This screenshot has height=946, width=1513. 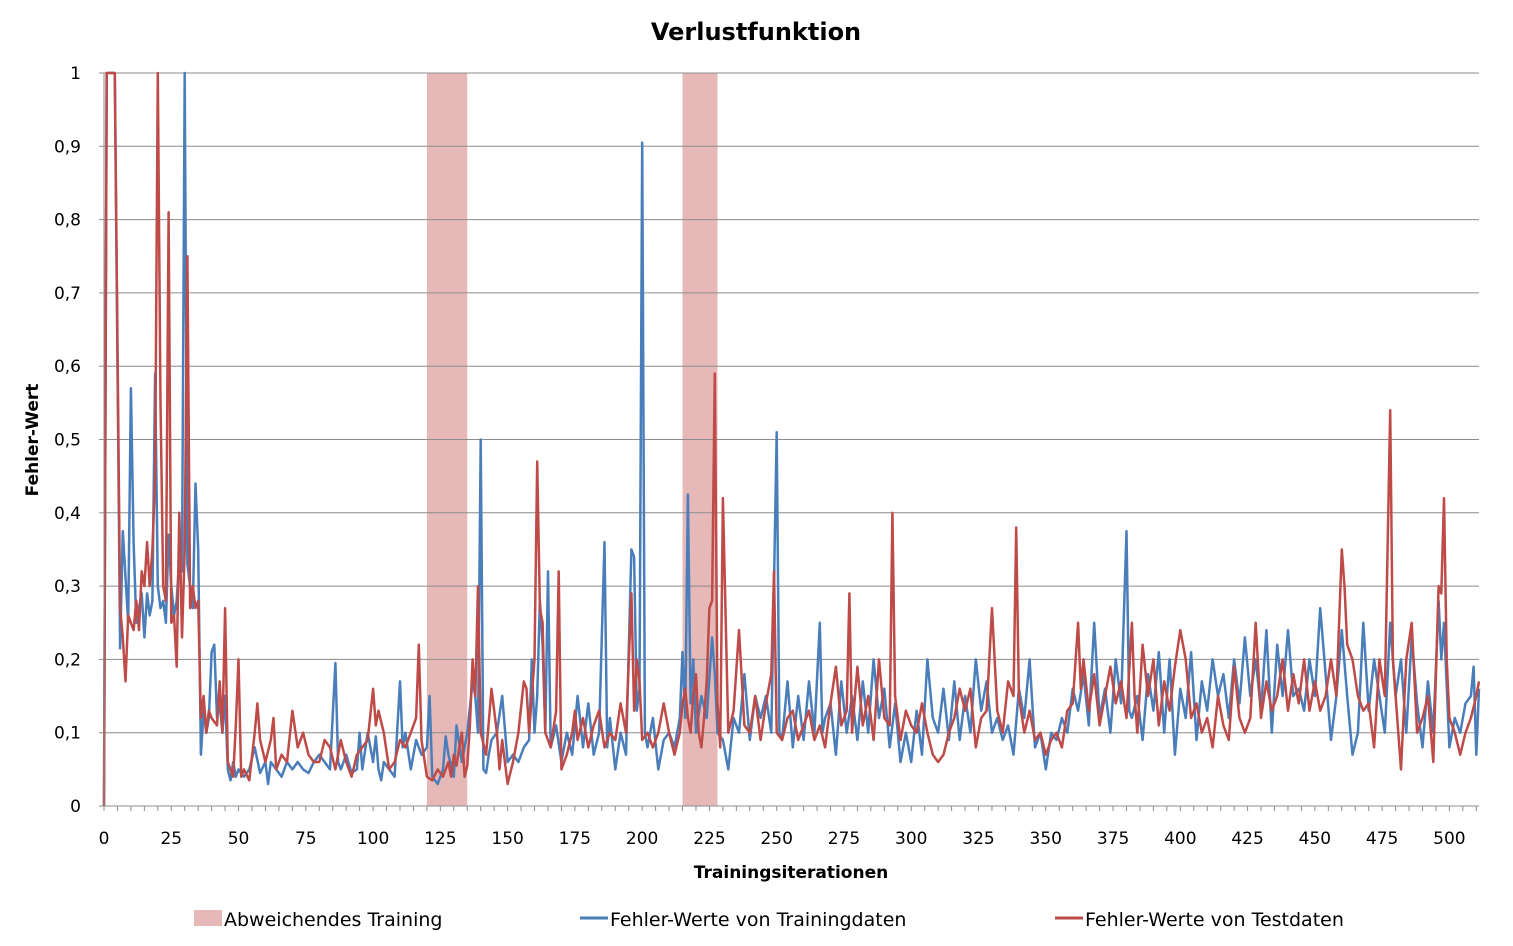 What do you see at coordinates (373, 839) in the screenshot?
I see `x-tick-label: 100` at bounding box center [373, 839].